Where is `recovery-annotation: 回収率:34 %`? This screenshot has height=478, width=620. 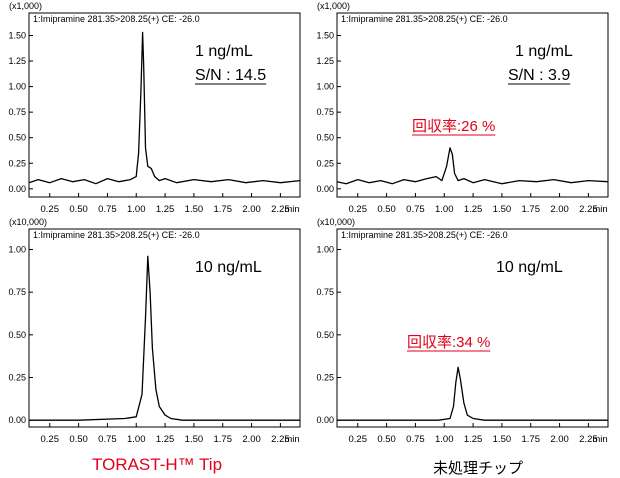 recovery-annotation: 回収率:34 % is located at coordinates (448, 342).